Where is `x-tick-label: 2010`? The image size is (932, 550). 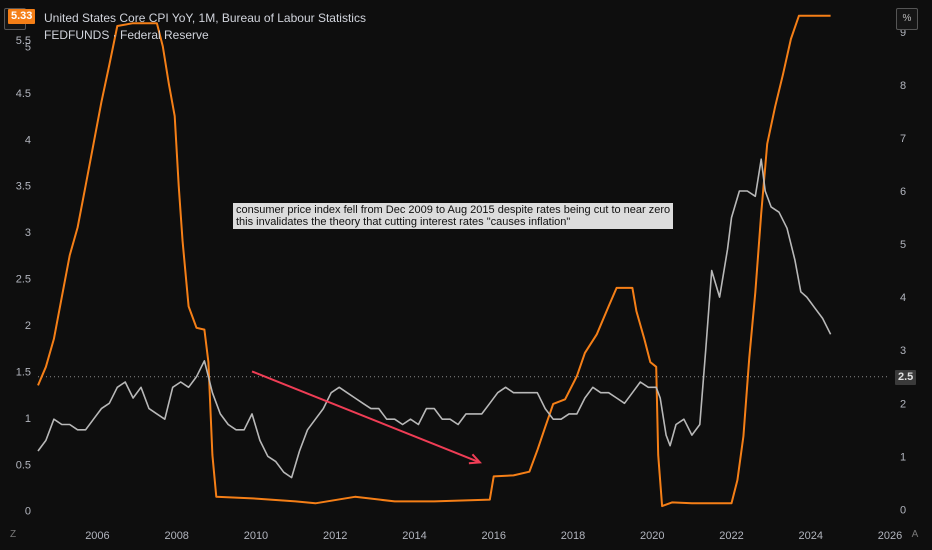 x-tick-label: 2010 is located at coordinates (256, 536).